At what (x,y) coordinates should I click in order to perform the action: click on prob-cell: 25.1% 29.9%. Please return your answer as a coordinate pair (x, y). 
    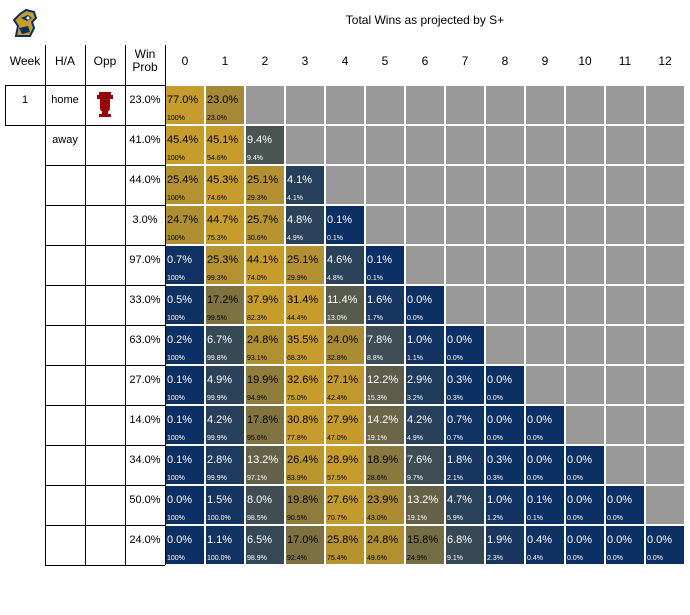
    Looking at the image, I should click on (305, 265).